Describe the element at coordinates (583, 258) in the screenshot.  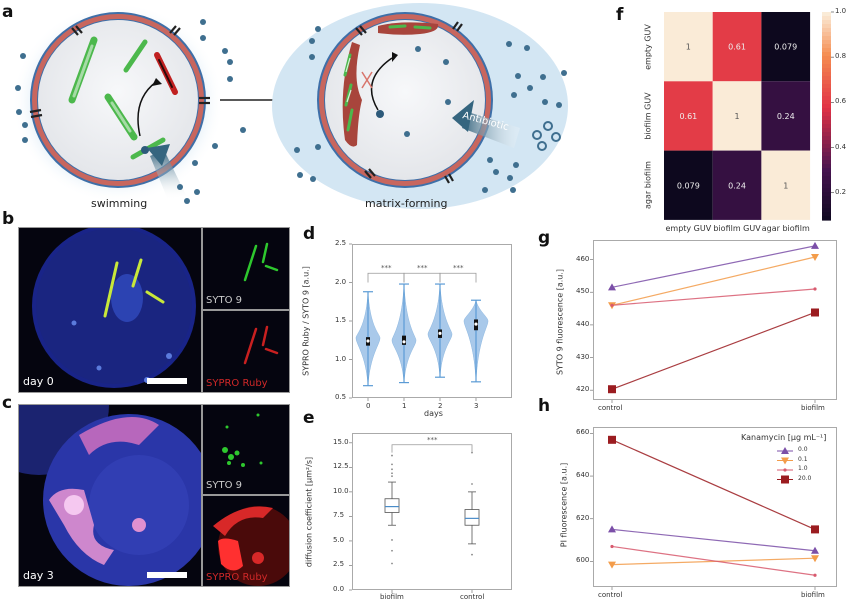
I see `y-tick-label: 460` at that location.